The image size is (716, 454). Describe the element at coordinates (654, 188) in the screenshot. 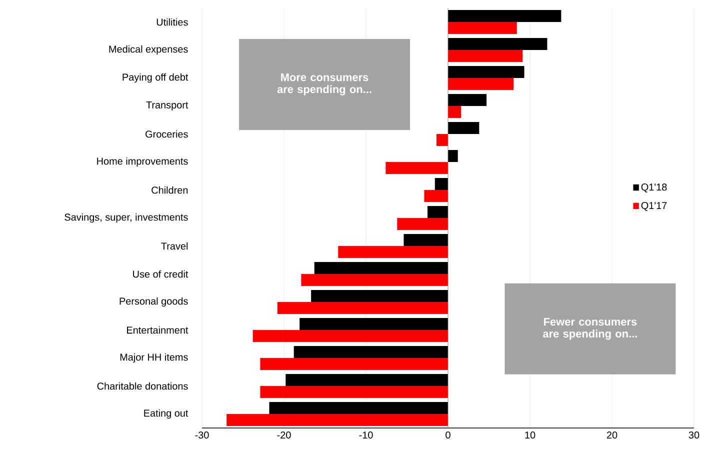

I see `legend-label: Q1'18` at that location.